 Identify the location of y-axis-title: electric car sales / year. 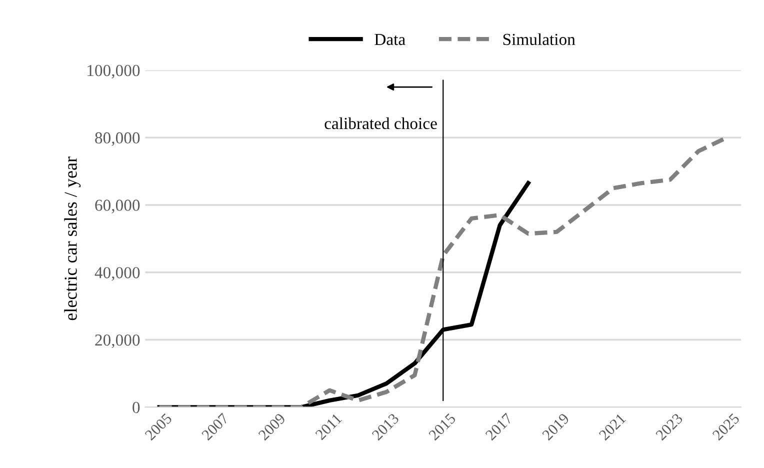
(72, 238).